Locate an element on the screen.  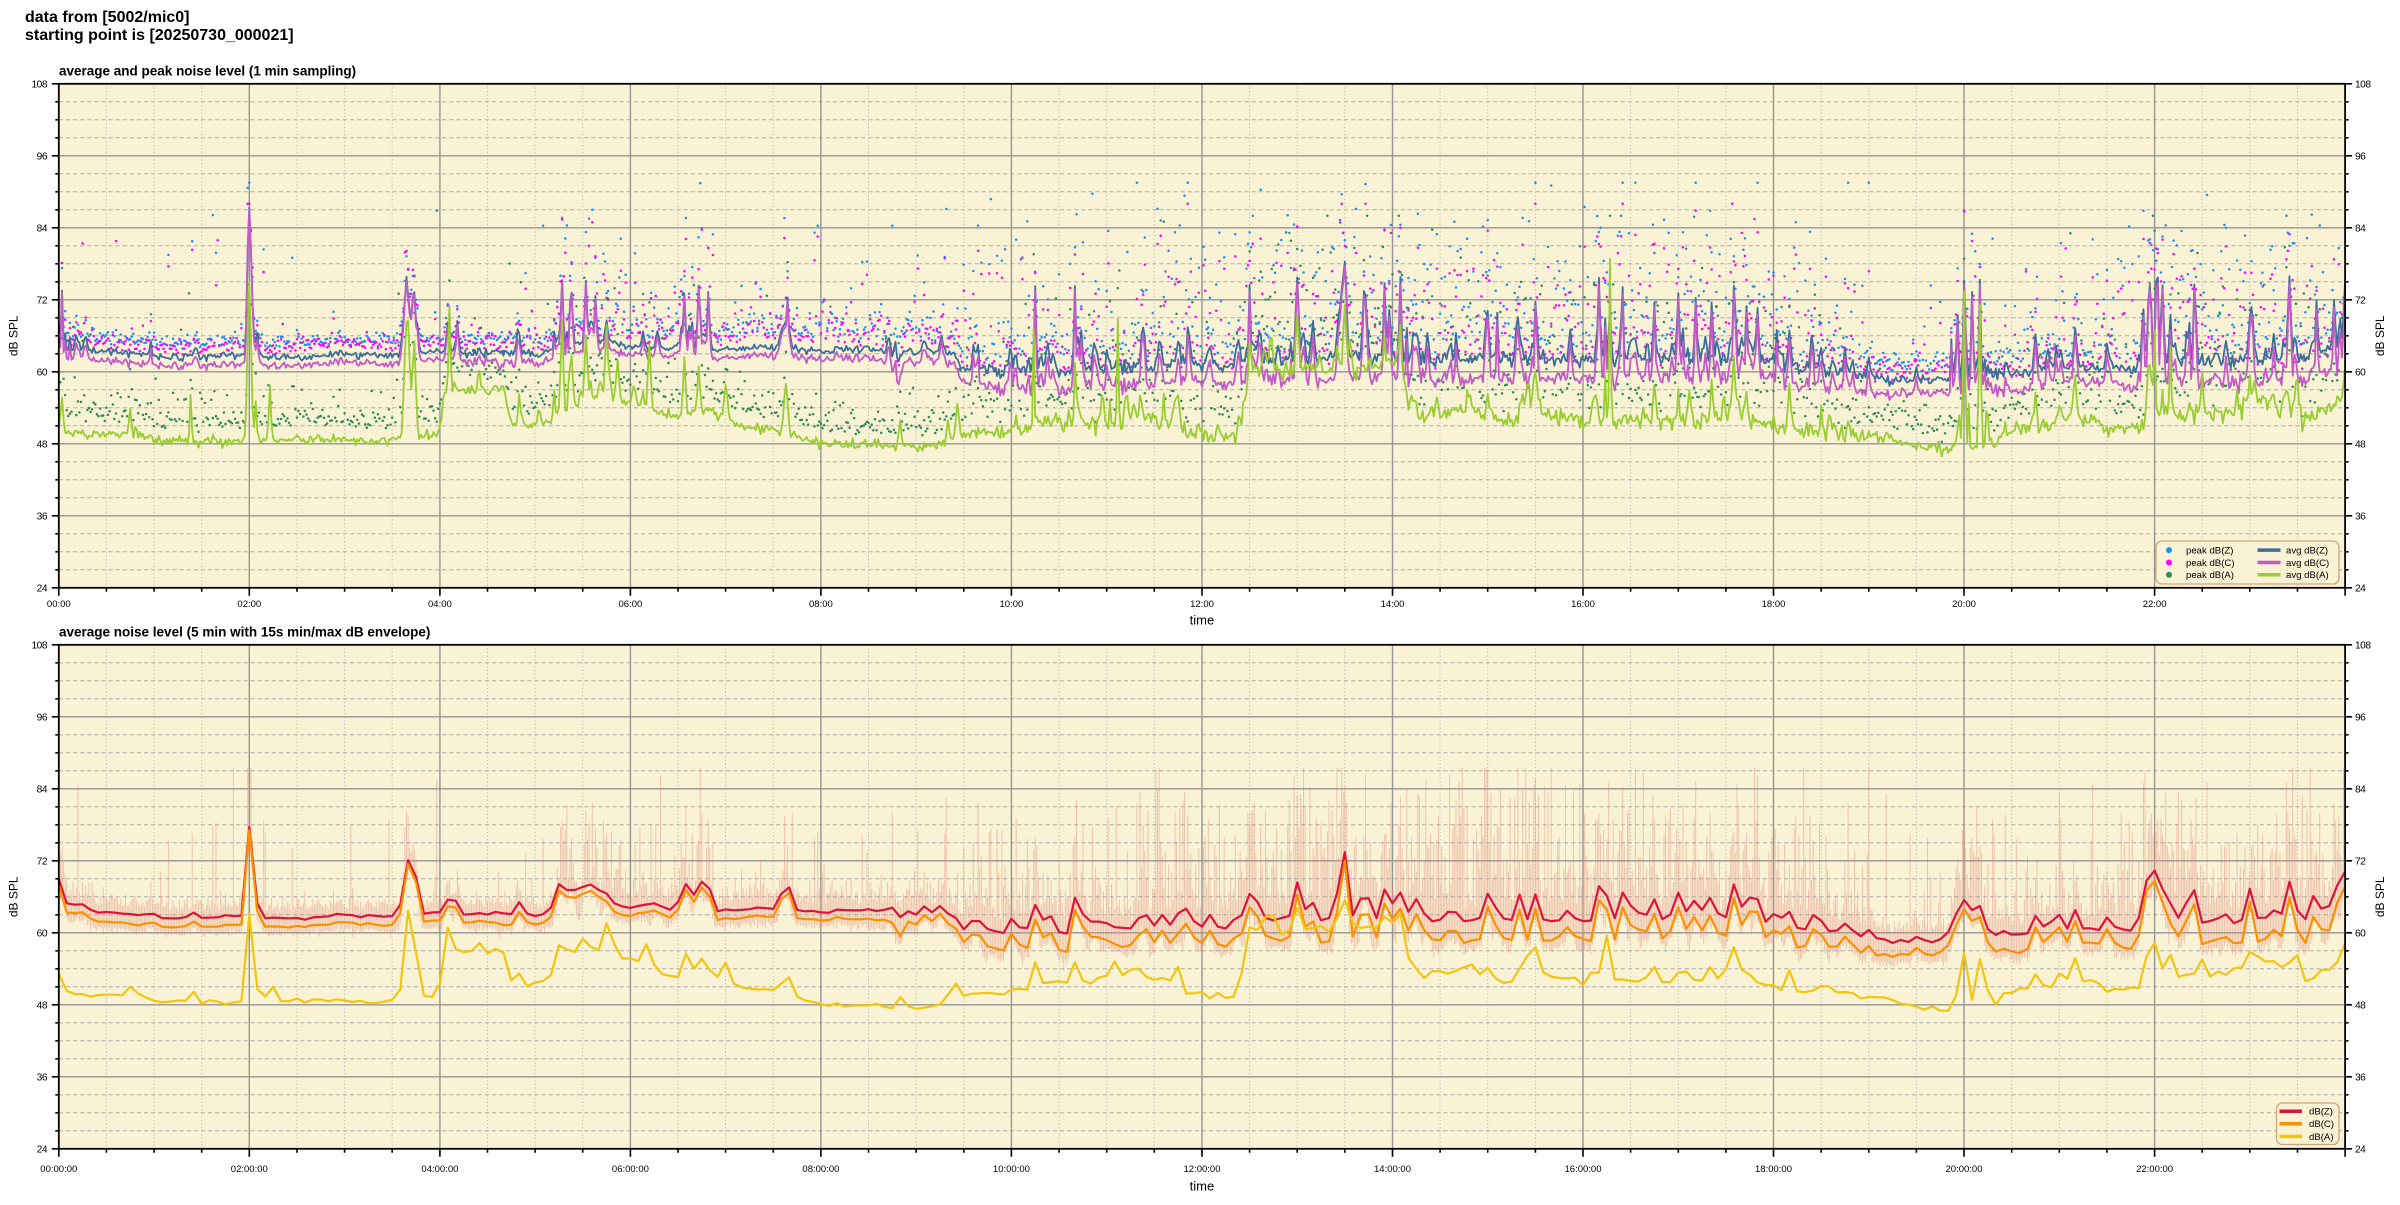
svg-text: 00:00 is located at coordinates (59, 604).